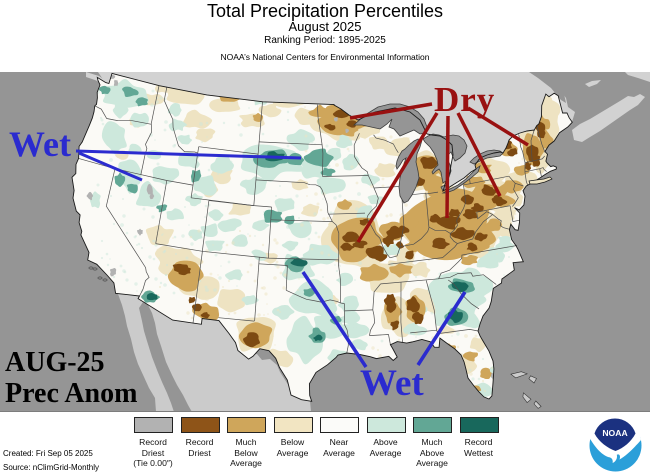 The height and width of the screenshot is (475, 650). What do you see at coordinates (614, 433) in the screenshot?
I see `svg-text: NOAA` at bounding box center [614, 433].